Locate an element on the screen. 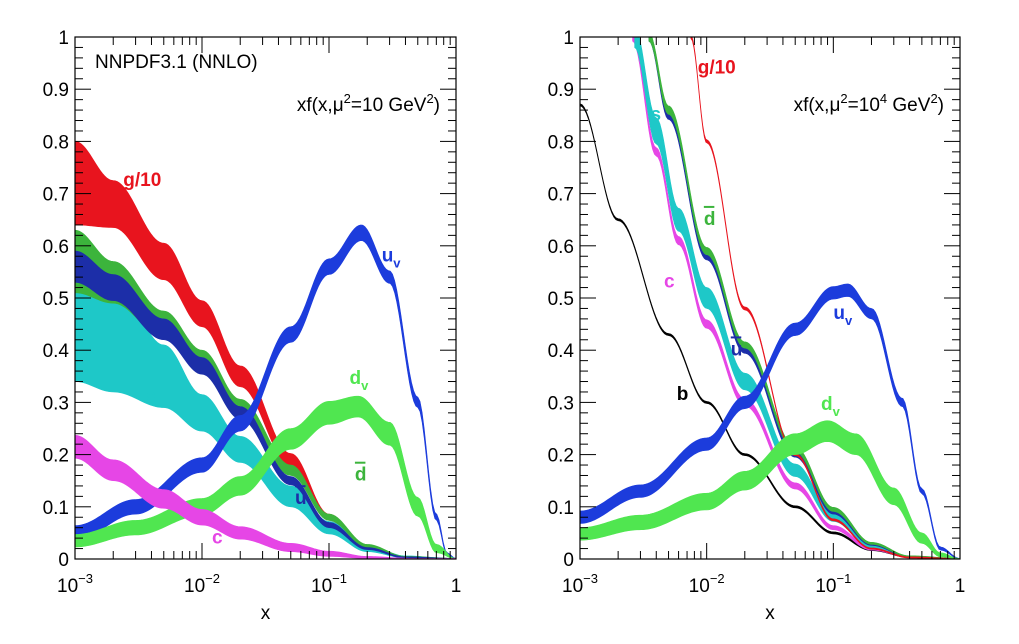 The image size is (1019, 644). panel-subtitle: xf(x,μ2=10 GeV2) is located at coordinates (368, 103).